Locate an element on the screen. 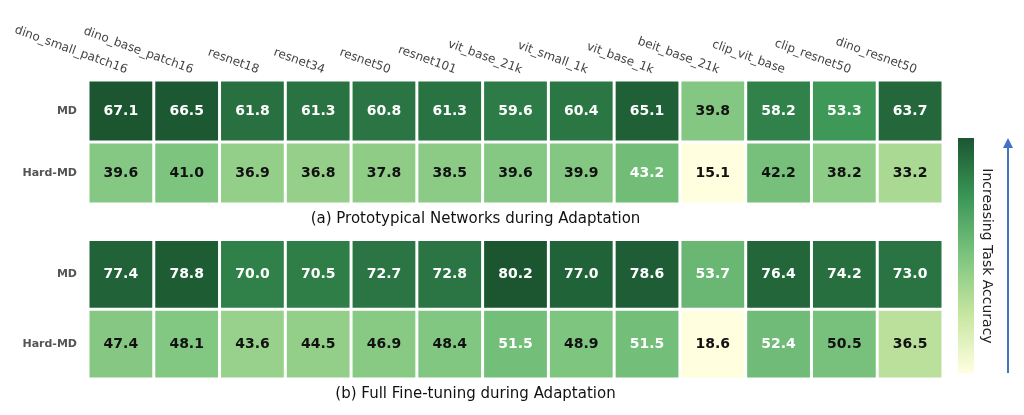 This screenshot has height=415, width=1024. data-label: 76.4 is located at coordinates (779, 273).